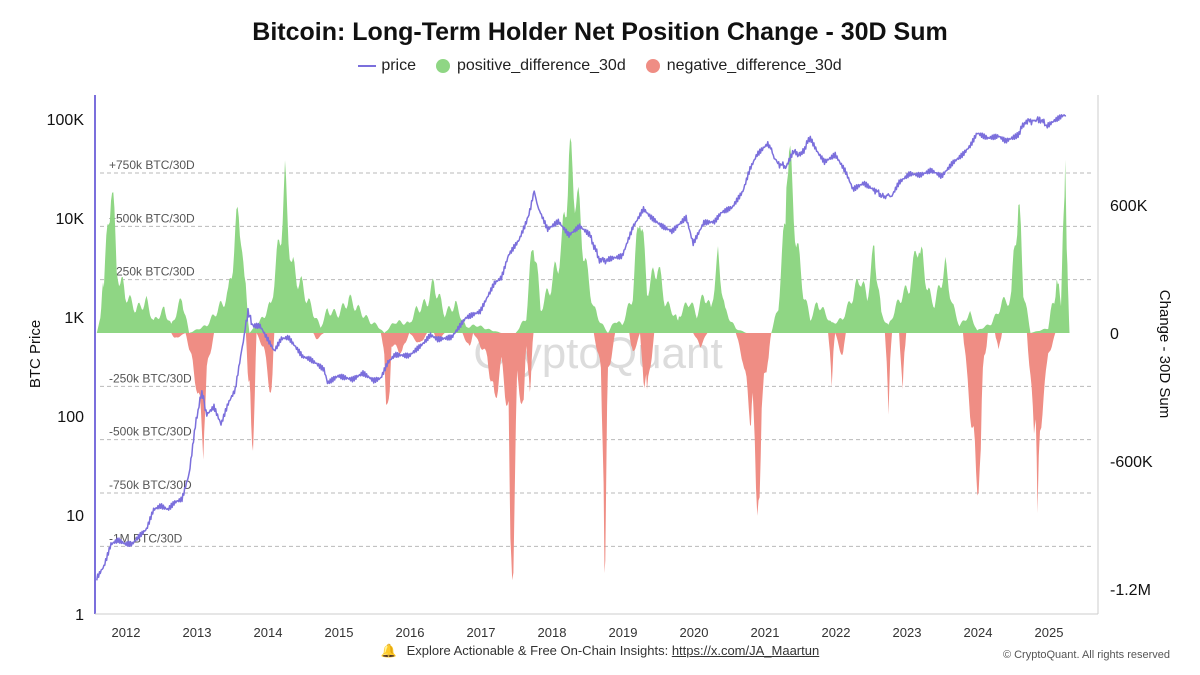  What do you see at coordinates (1114, 334) in the screenshot?
I see `y-right-tick-label: 0` at bounding box center [1114, 334].